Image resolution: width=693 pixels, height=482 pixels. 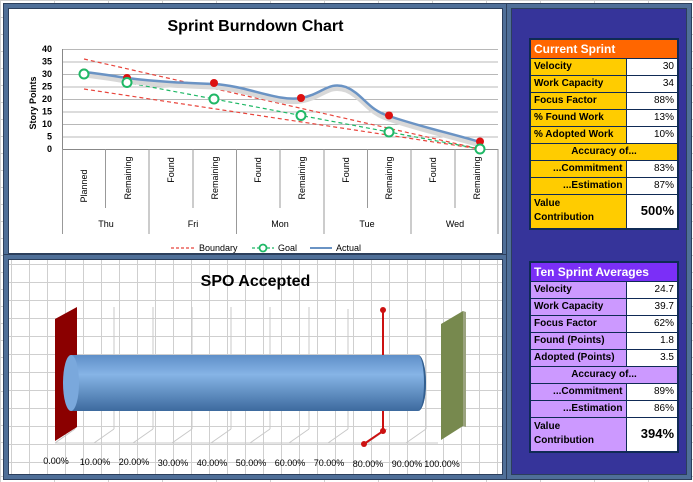 I want to click on current-value-contribution-value: 500%, so click(x=652, y=211).